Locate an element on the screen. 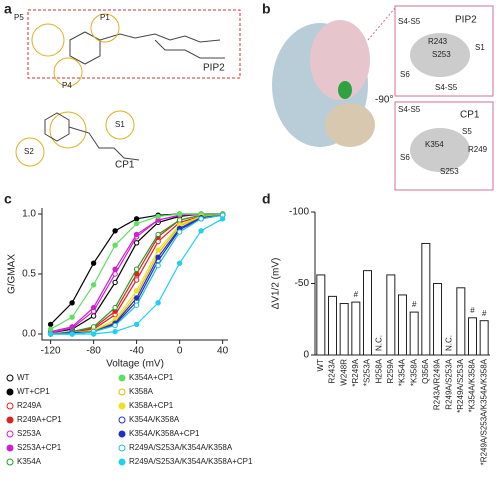 Image resolution: width=496 pixels, height=500 pixels. annotation: N.C. is located at coordinates (448, 343).